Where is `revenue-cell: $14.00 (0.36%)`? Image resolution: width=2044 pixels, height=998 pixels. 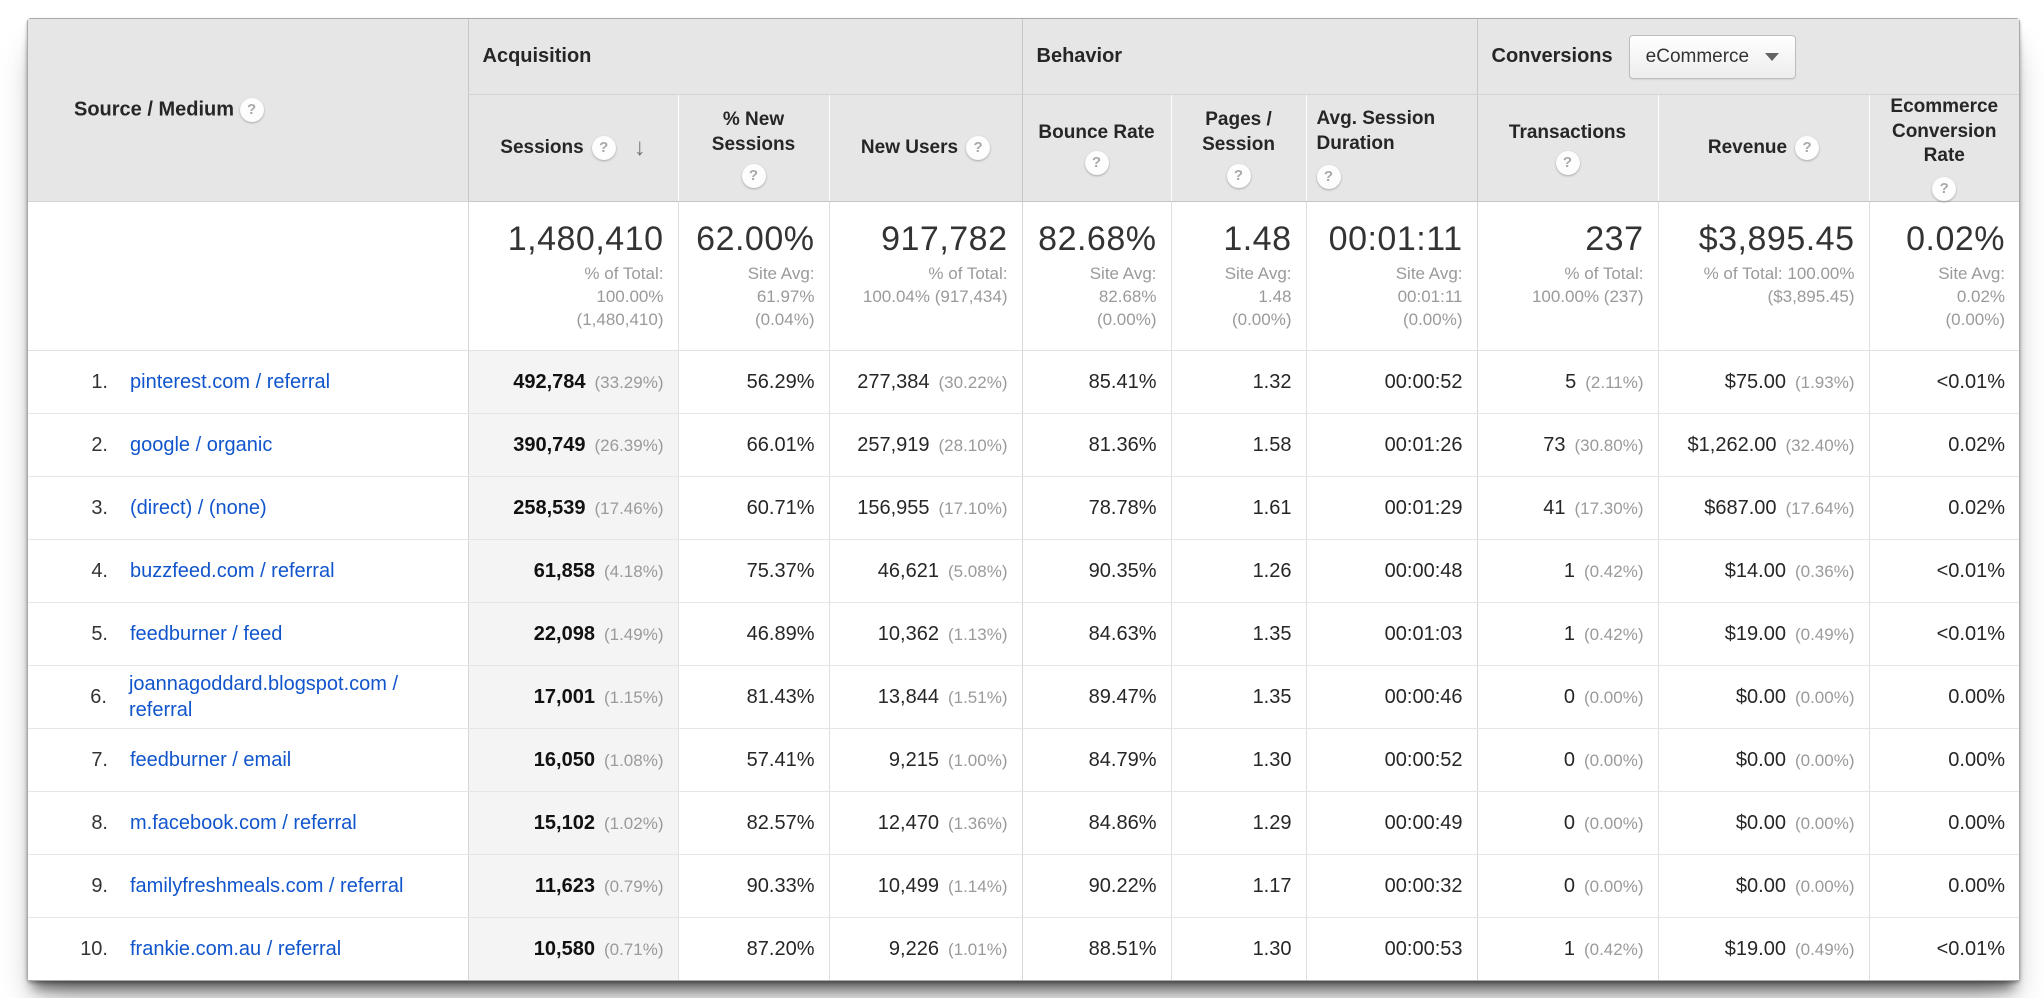 revenue-cell: $14.00 (0.36%) is located at coordinates (1763, 571).